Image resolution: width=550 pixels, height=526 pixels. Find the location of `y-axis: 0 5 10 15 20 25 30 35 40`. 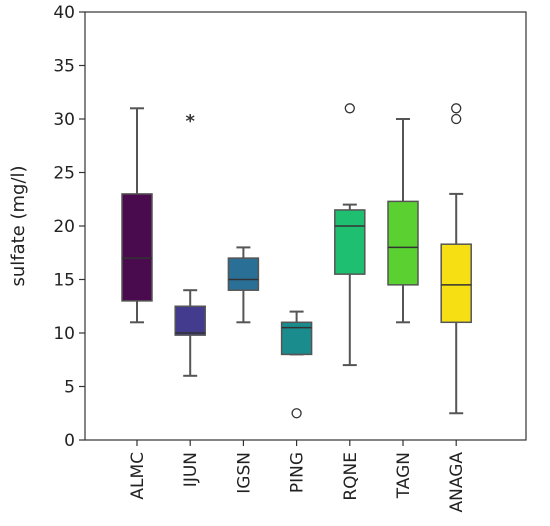

y-axis: 0 5 10 15 20 25 30 35 40 is located at coordinates (69, 227).